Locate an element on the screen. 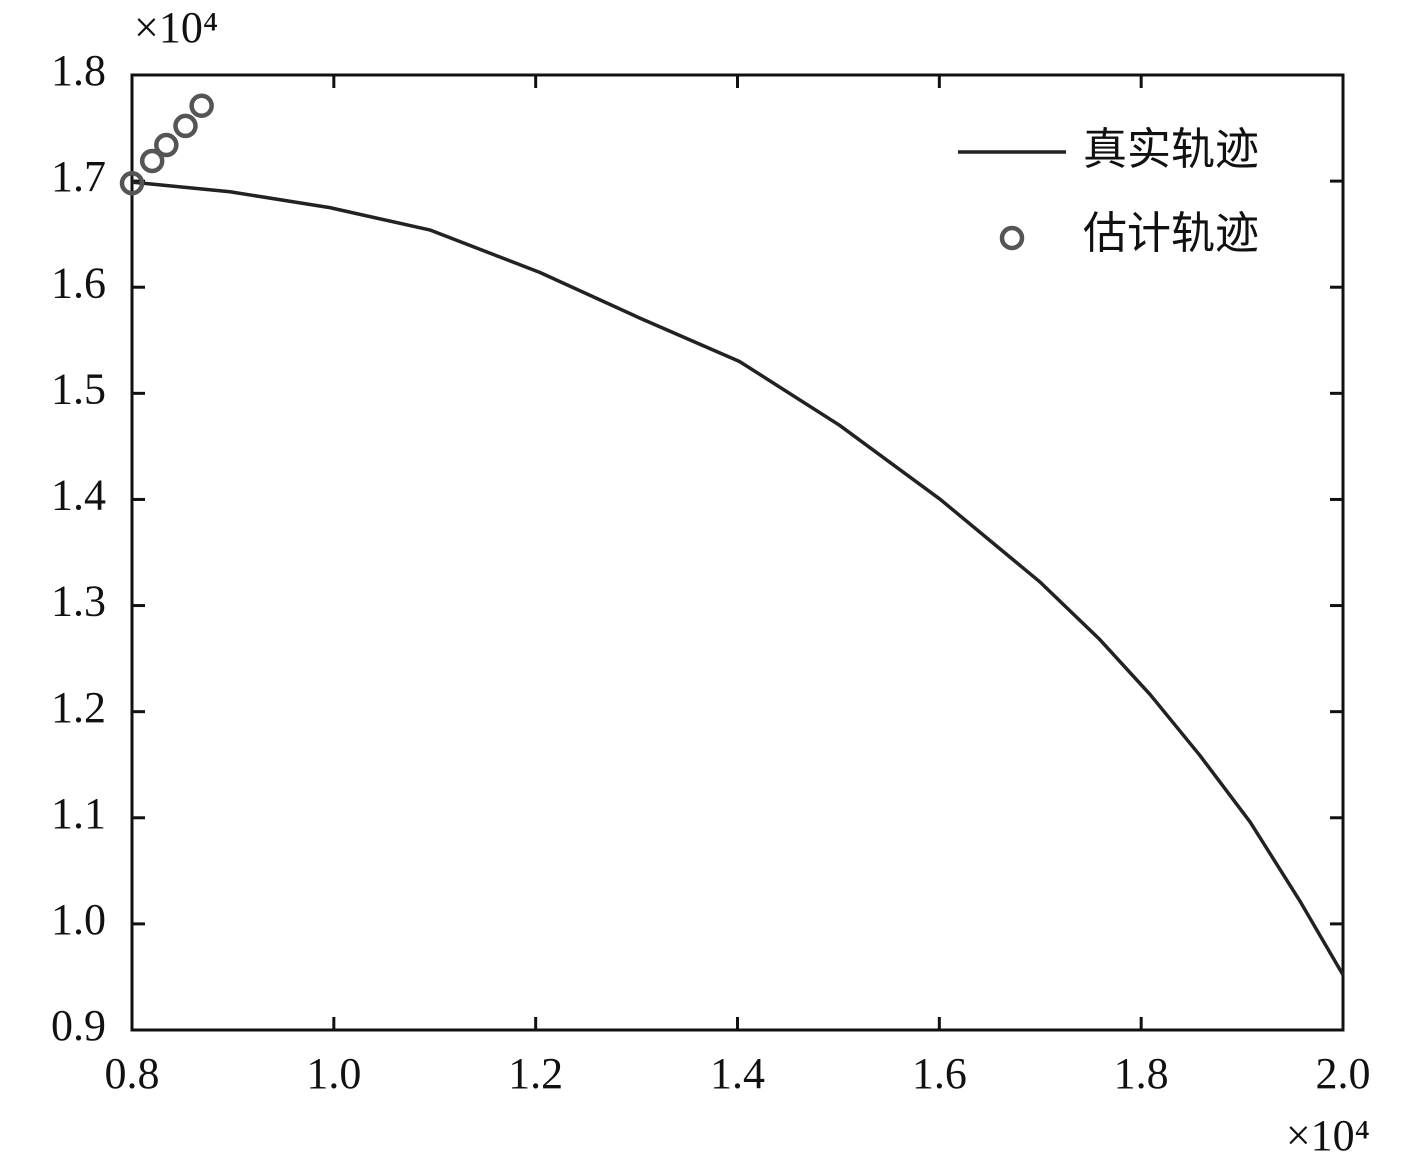 This screenshot has width=1417, height=1169. x-tick-label: 2.0 is located at coordinates (1343, 1073).